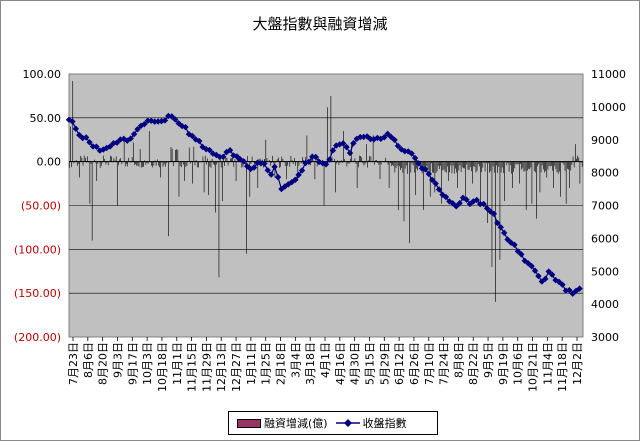 The width and height of the screenshot is (640, 441). Describe the element at coordinates (295, 360) in the screenshot. I see `x-tick-label: 3月4日` at that location.